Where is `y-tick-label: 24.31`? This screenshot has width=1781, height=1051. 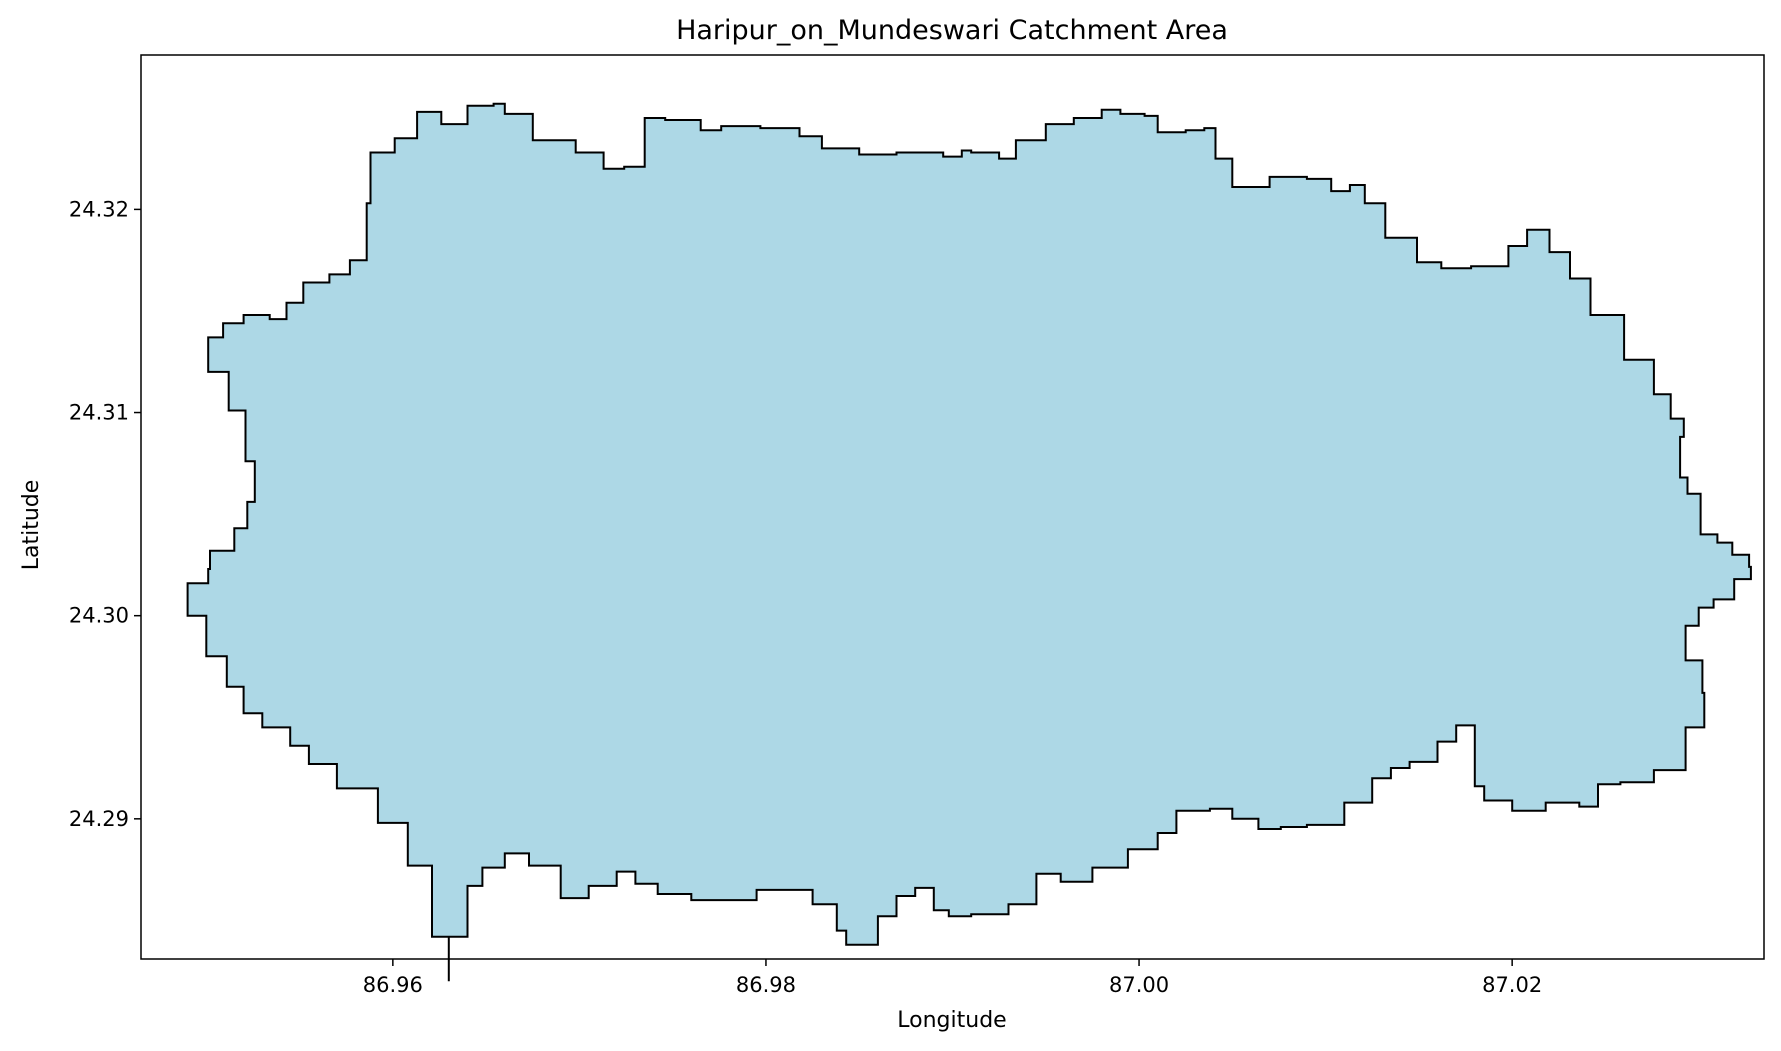
y-tick-label: 24.31 is located at coordinates (99, 413).